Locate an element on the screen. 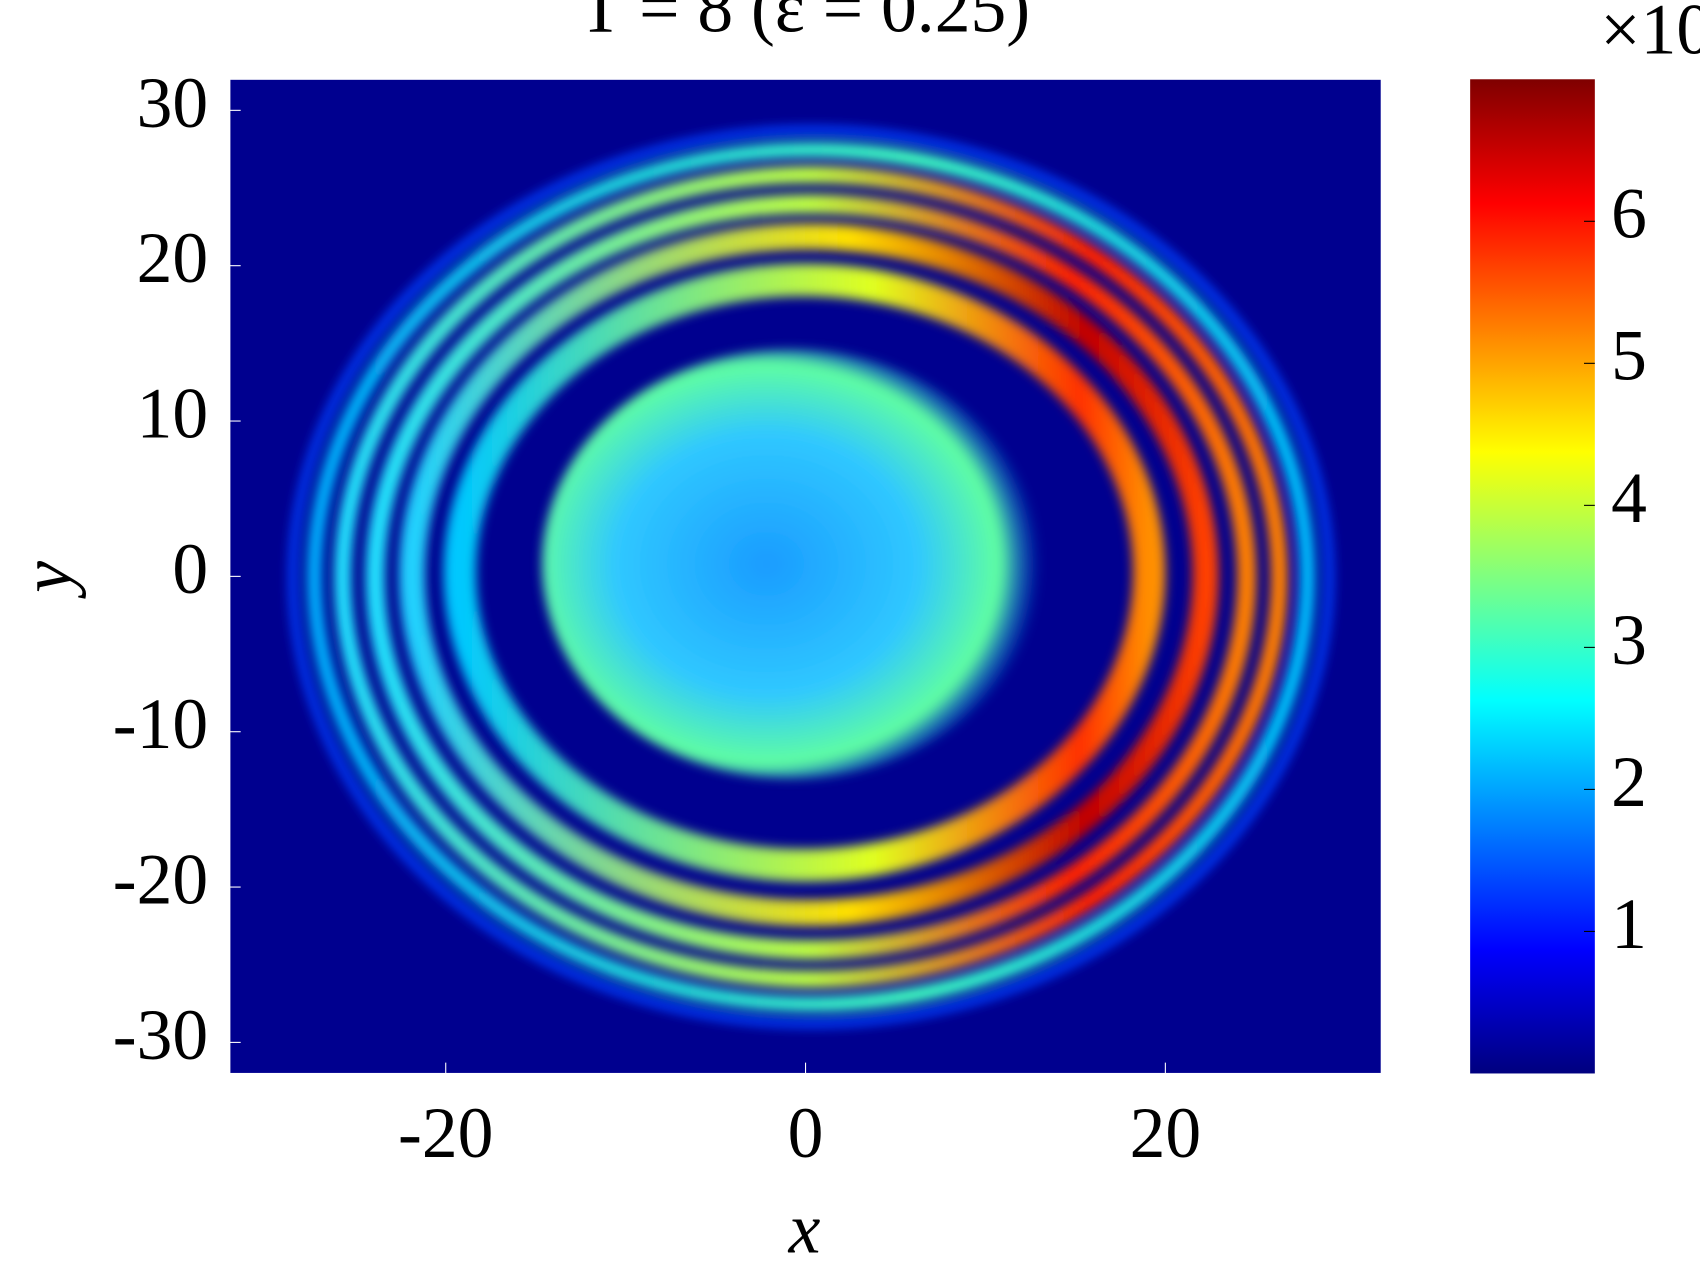  y-tick-label: 20 is located at coordinates (173, 258).